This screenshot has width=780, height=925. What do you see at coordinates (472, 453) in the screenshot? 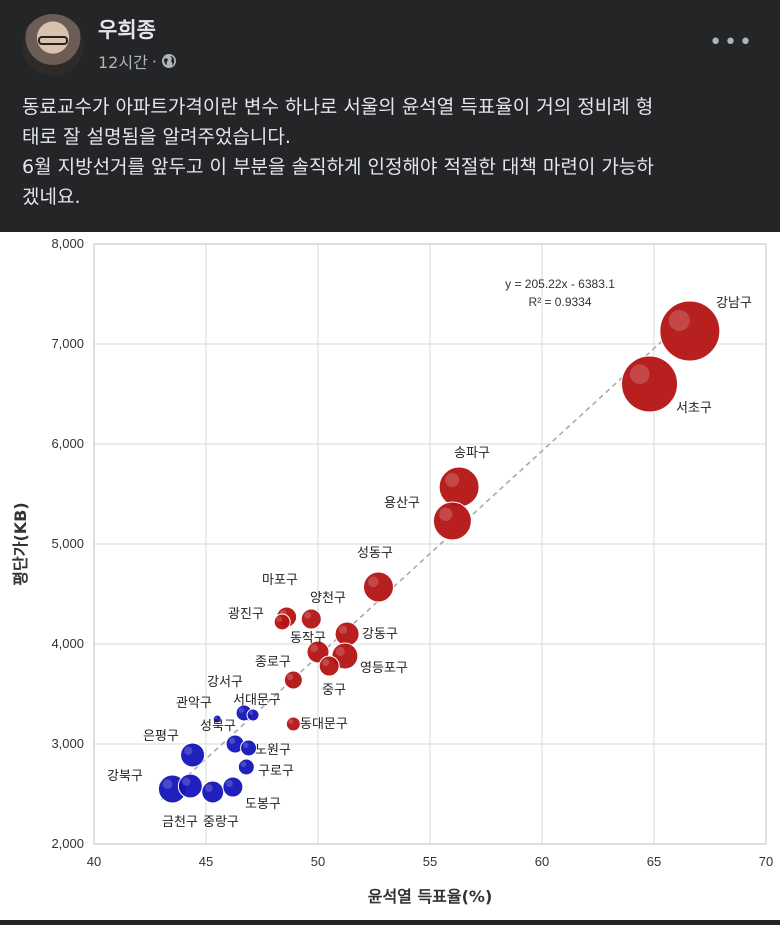
I see `data-label-송파구: 송파구` at bounding box center [472, 453].